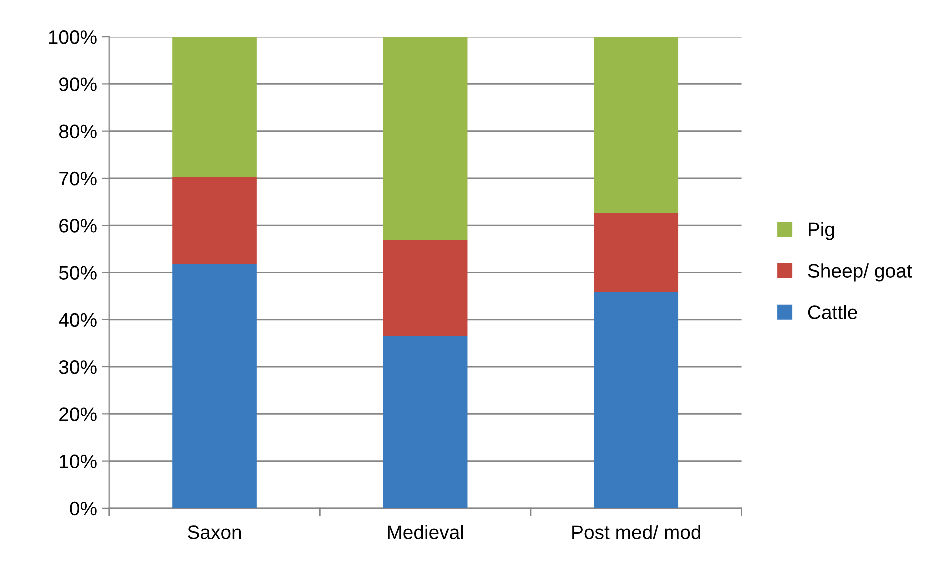 The image size is (951, 570). Describe the element at coordinates (78, 179) in the screenshot. I see `y-tick-label: 70%` at that location.